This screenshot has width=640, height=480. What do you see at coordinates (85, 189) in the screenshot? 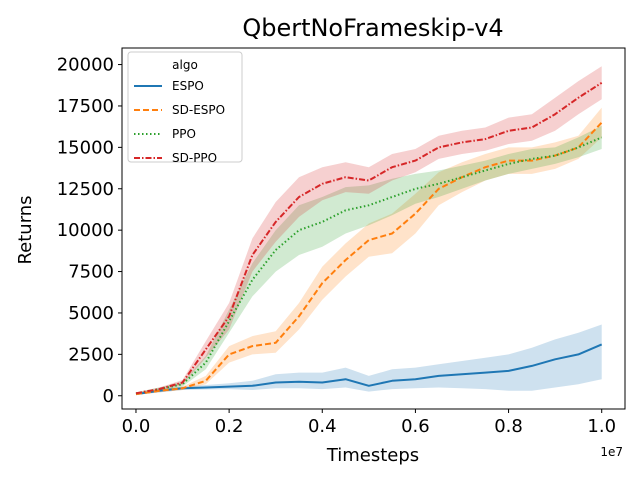
I see `y-tick-label: 12500` at bounding box center [85, 189].